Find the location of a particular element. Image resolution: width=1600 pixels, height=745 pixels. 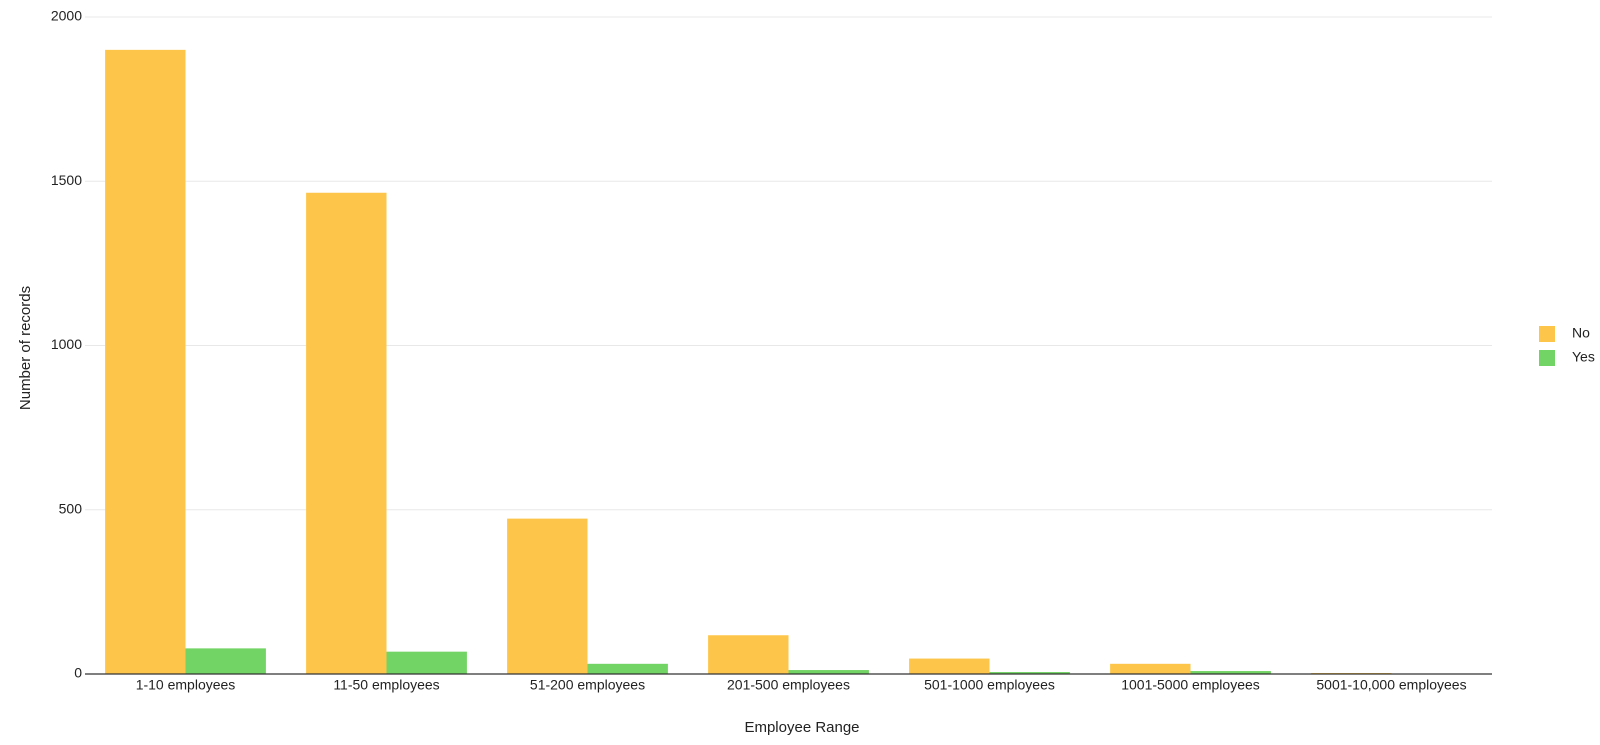

x-tick-label: 51-200 employees is located at coordinates (587, 685).